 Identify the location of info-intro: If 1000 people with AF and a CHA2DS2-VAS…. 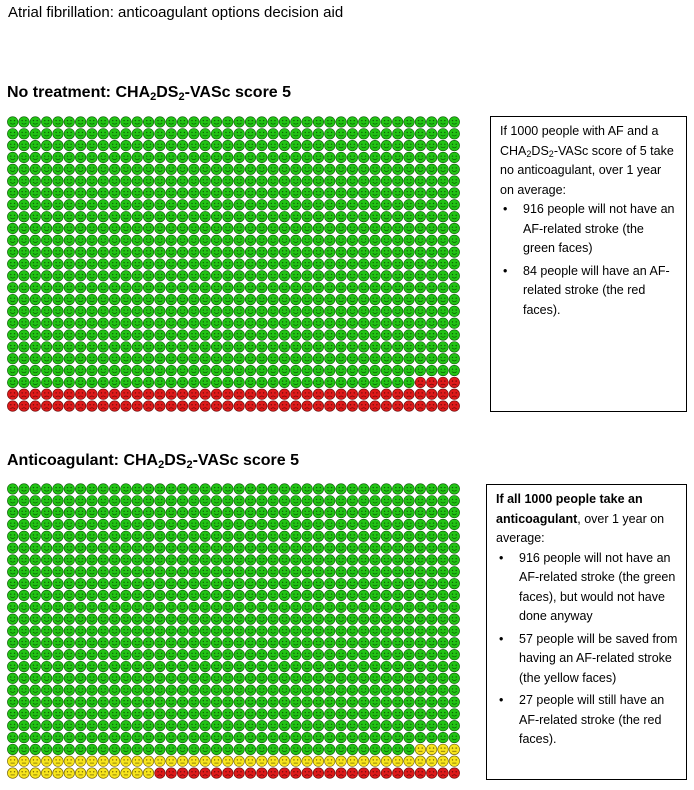
(587, 160).